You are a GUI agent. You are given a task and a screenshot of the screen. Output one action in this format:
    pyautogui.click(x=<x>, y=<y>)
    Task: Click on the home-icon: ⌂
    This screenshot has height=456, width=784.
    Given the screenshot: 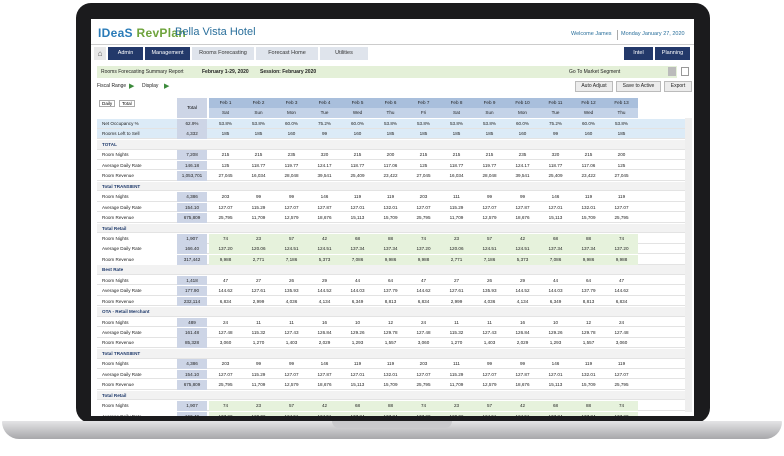 What is the action you would take?
    pyautogui.click(x=100, y=53)
    